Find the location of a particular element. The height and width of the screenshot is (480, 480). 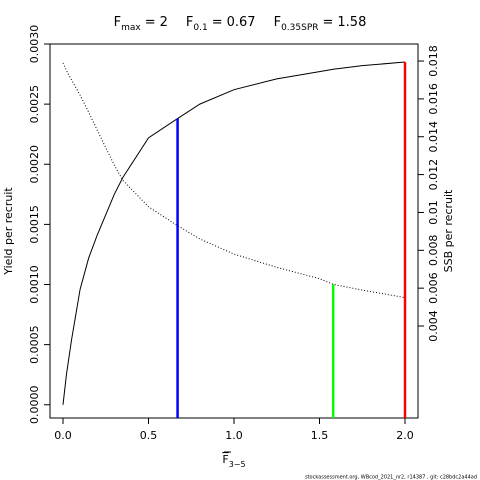

x-label-subscript: 3−5 is located at coordinates (237, 464).